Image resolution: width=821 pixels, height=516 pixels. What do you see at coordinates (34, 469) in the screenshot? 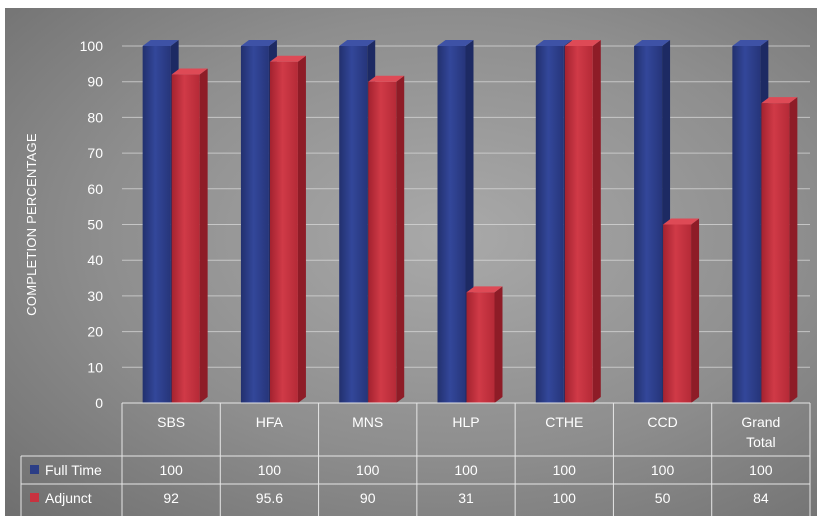
I see `legend-swatch-full-time` at bounding box center [34, 469].